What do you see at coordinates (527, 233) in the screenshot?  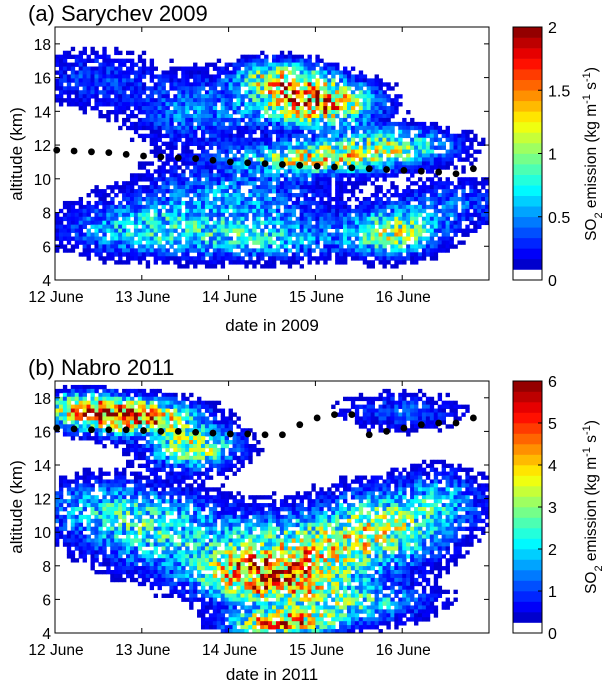 I see `colorbar-segment` at bounding box center [527, 233].